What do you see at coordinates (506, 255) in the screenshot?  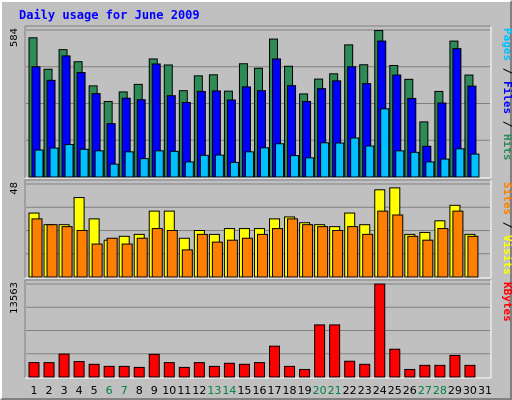 I see `legend-text: Visits` at bounding box center [506, 255].